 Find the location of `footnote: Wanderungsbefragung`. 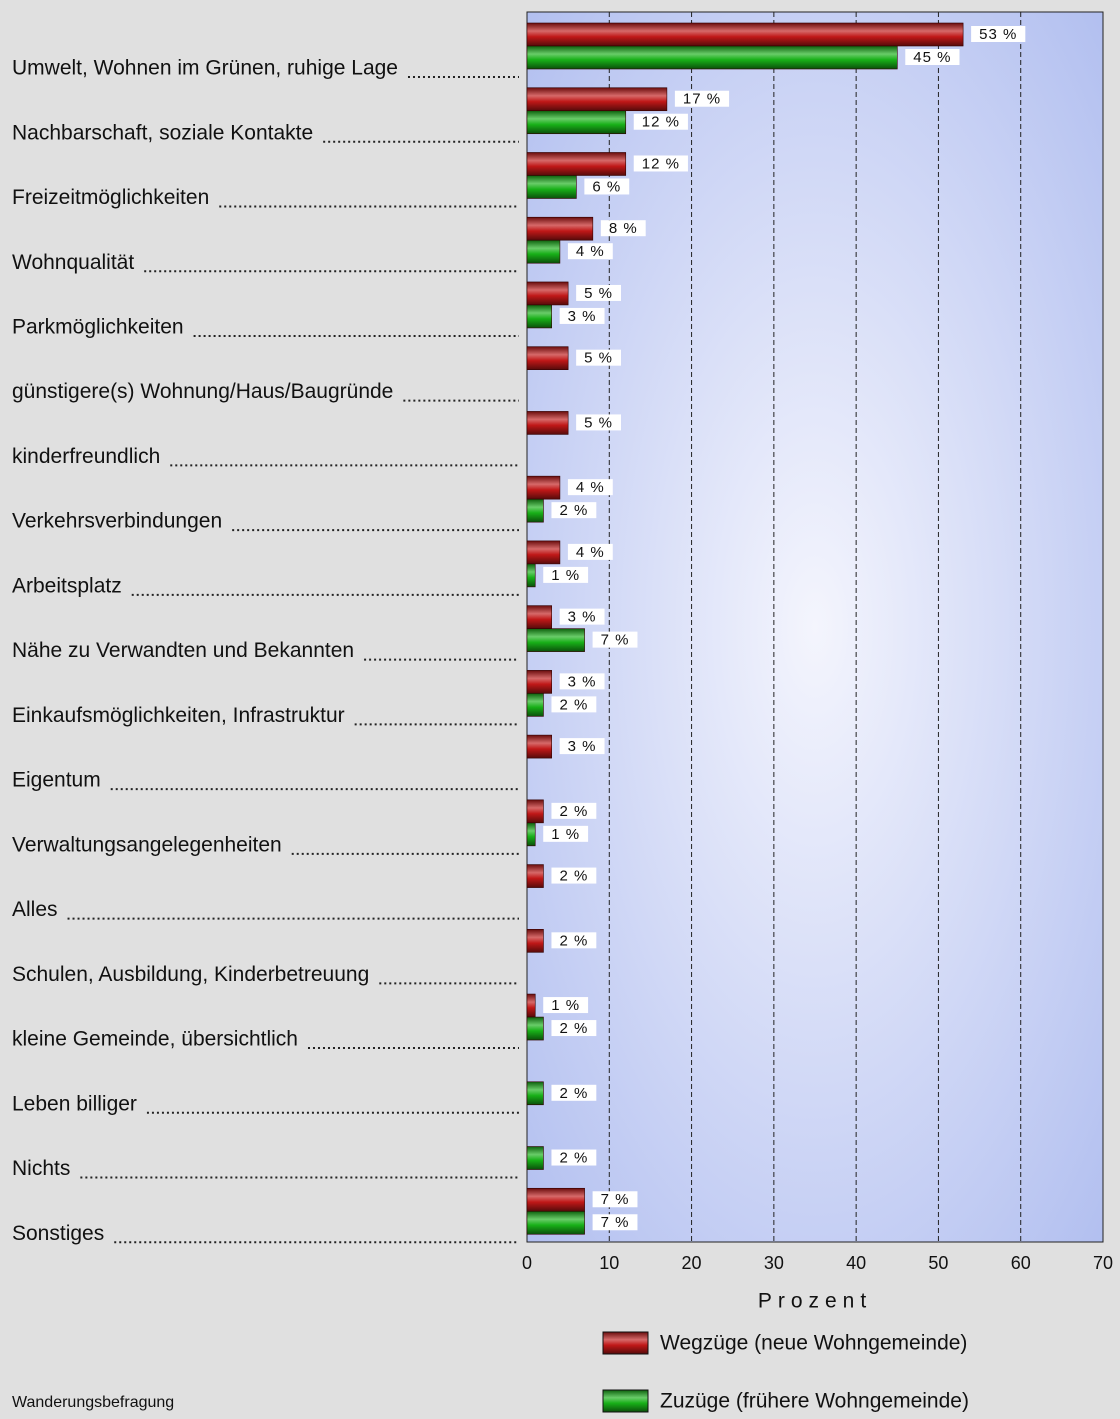

footnote: Wanderungsbefragung is located at coordinates (93, 1402).